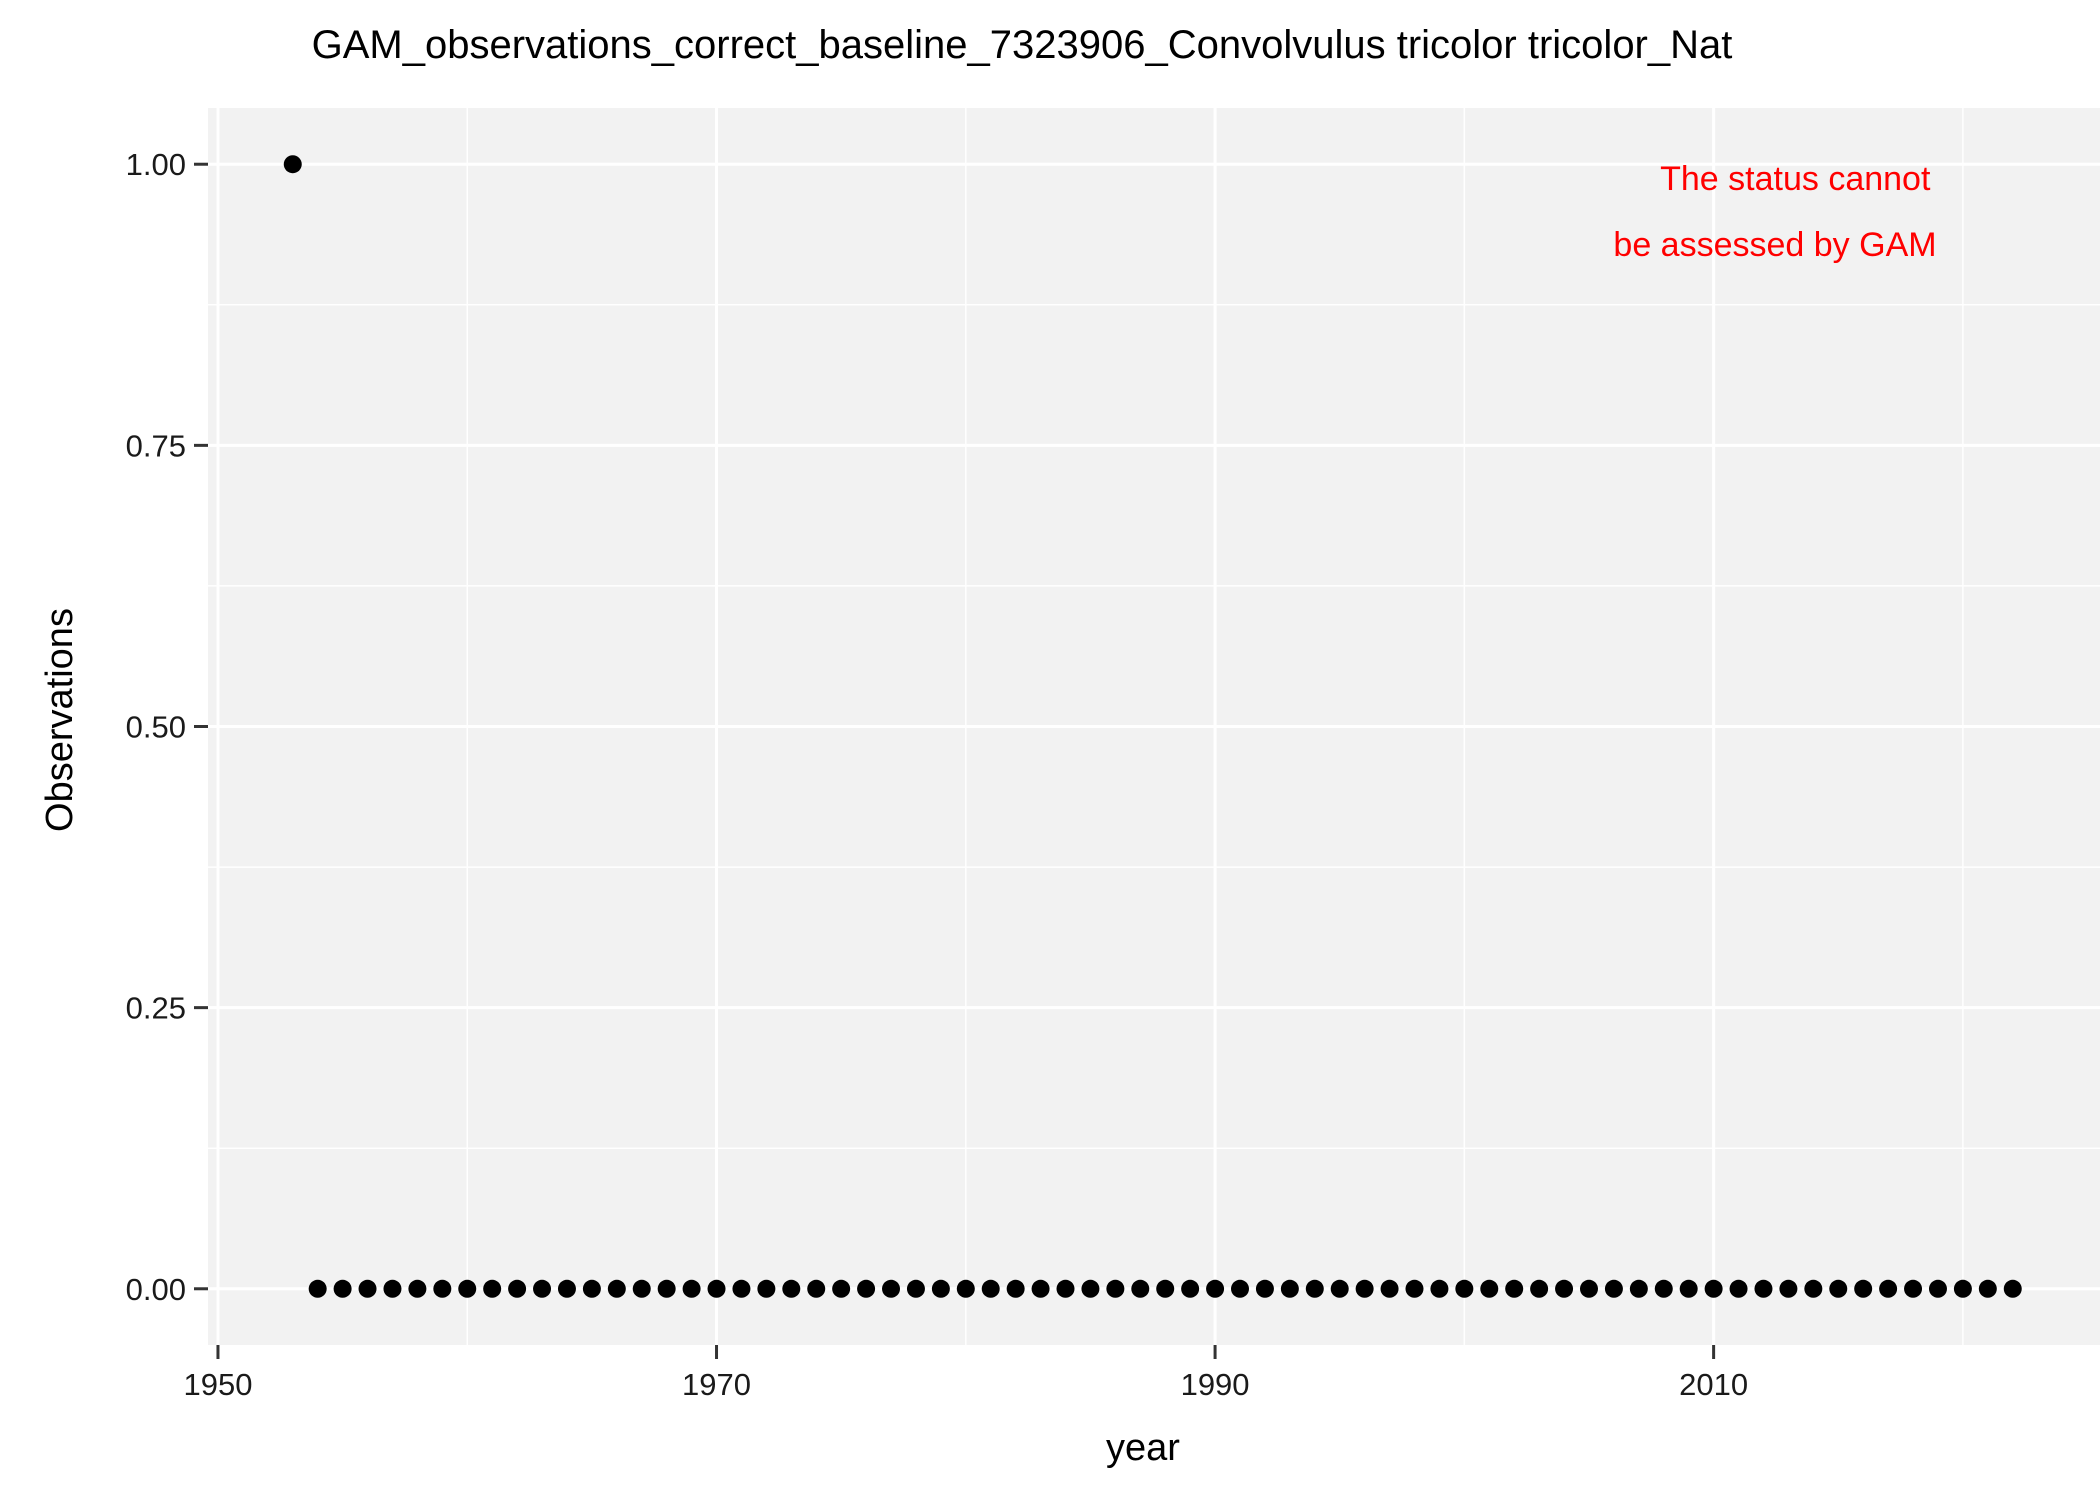 Image resolution: width=2100 pixels, height=1499 pixels. Describe the element at coordinates (156, 445) in the screenshot. I see `y-tick-label: 0.75` at that location.